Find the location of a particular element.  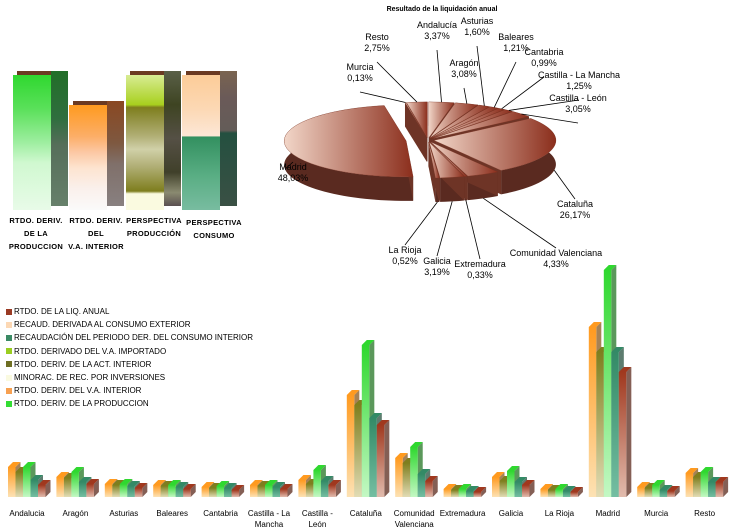

stacked-bar-label: RTDO. DERIV. DE LA PRODUCCION is located at coordinates (36, 233).